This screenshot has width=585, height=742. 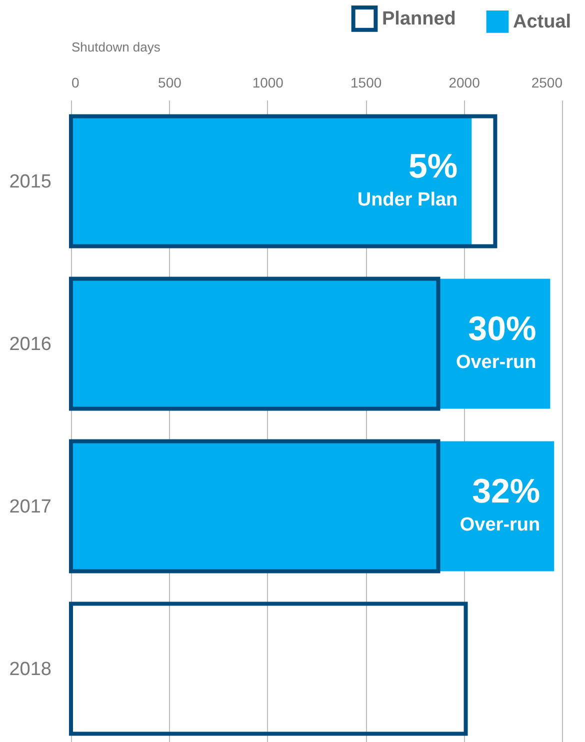 I want to click on x-tick-label: 2500, so click(x=547, y=82).